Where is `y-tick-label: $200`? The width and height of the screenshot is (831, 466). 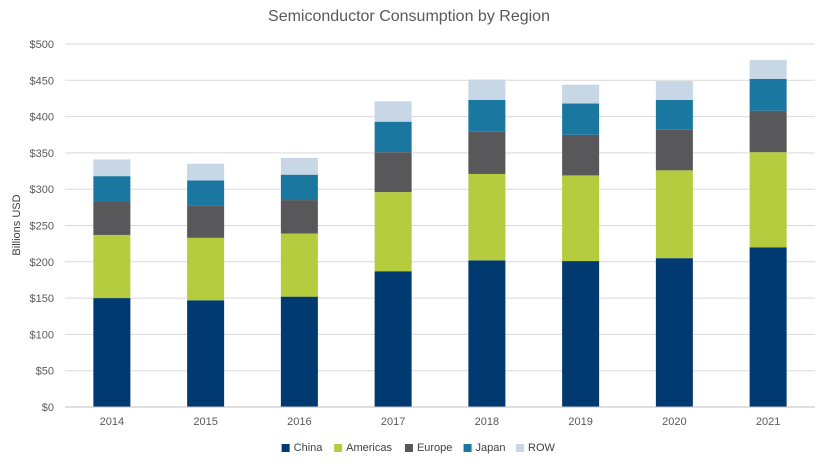 y-tick-label: $200 is located at coordinates (42, 263).